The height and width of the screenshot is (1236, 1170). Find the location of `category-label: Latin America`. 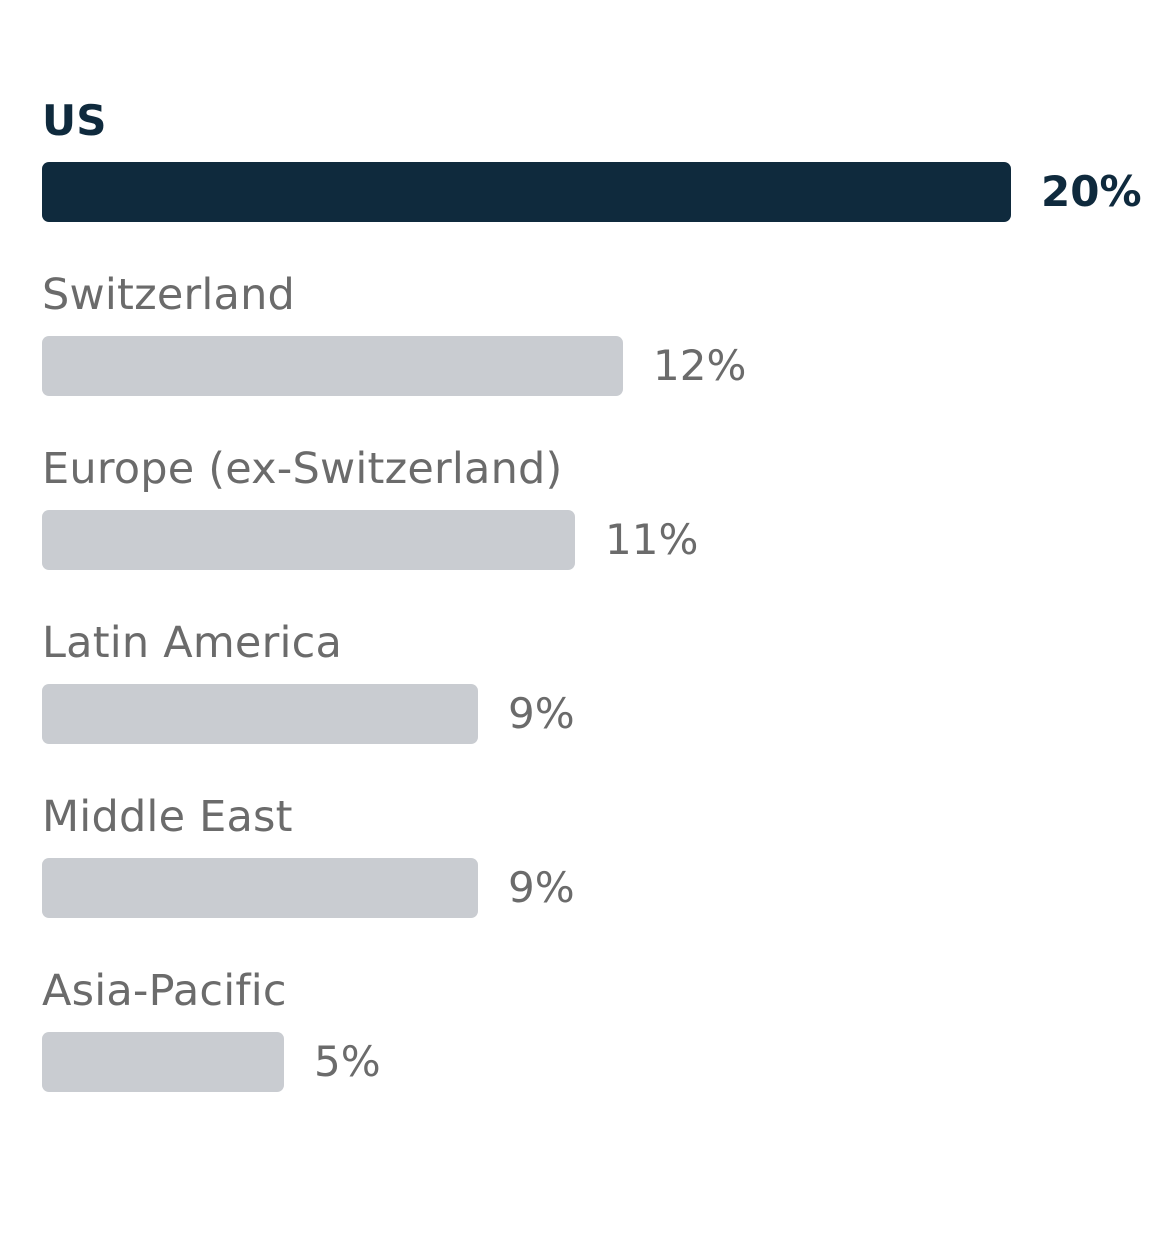

category-label: Latin America is located at coordinates (192, 643).